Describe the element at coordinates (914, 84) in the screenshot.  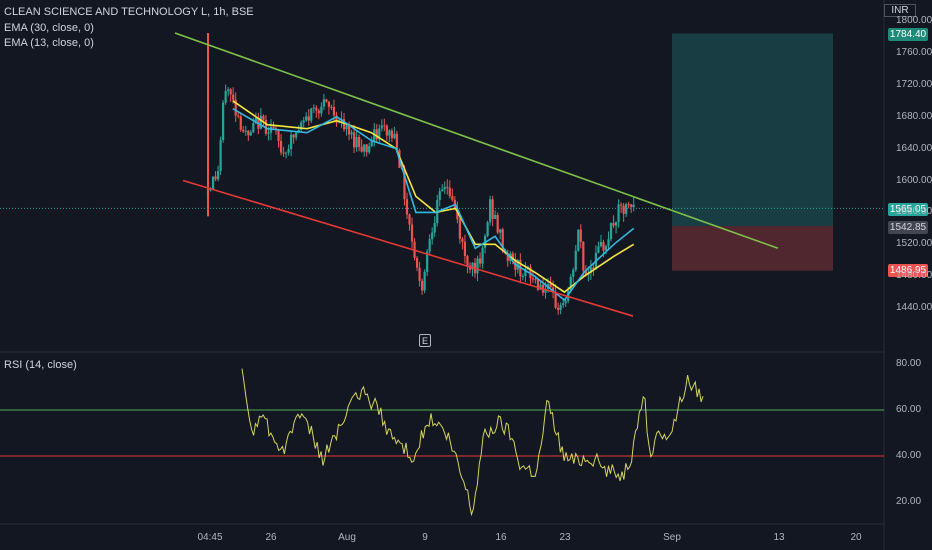
I see `price-tick-label: 1720.00` at that location.